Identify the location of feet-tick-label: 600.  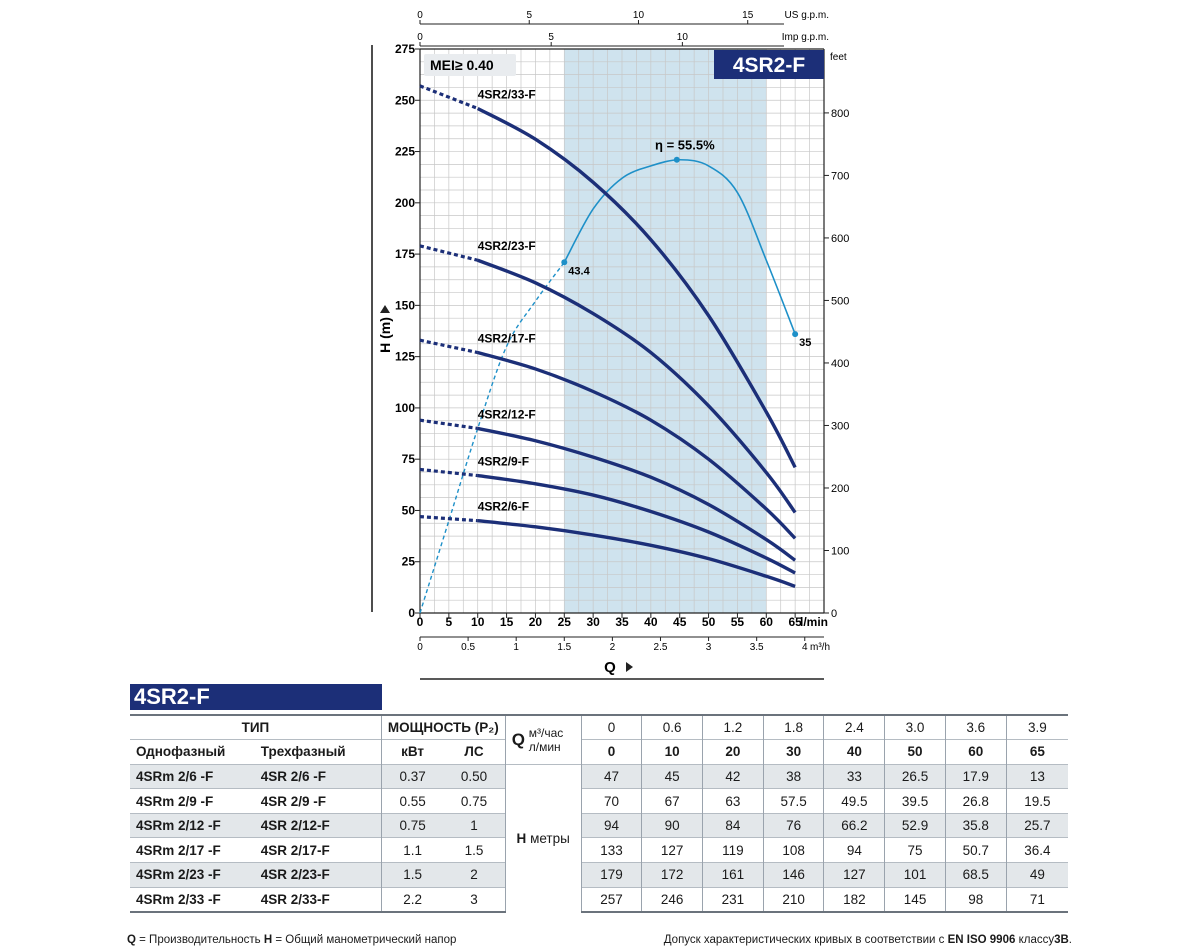
(840, 239).